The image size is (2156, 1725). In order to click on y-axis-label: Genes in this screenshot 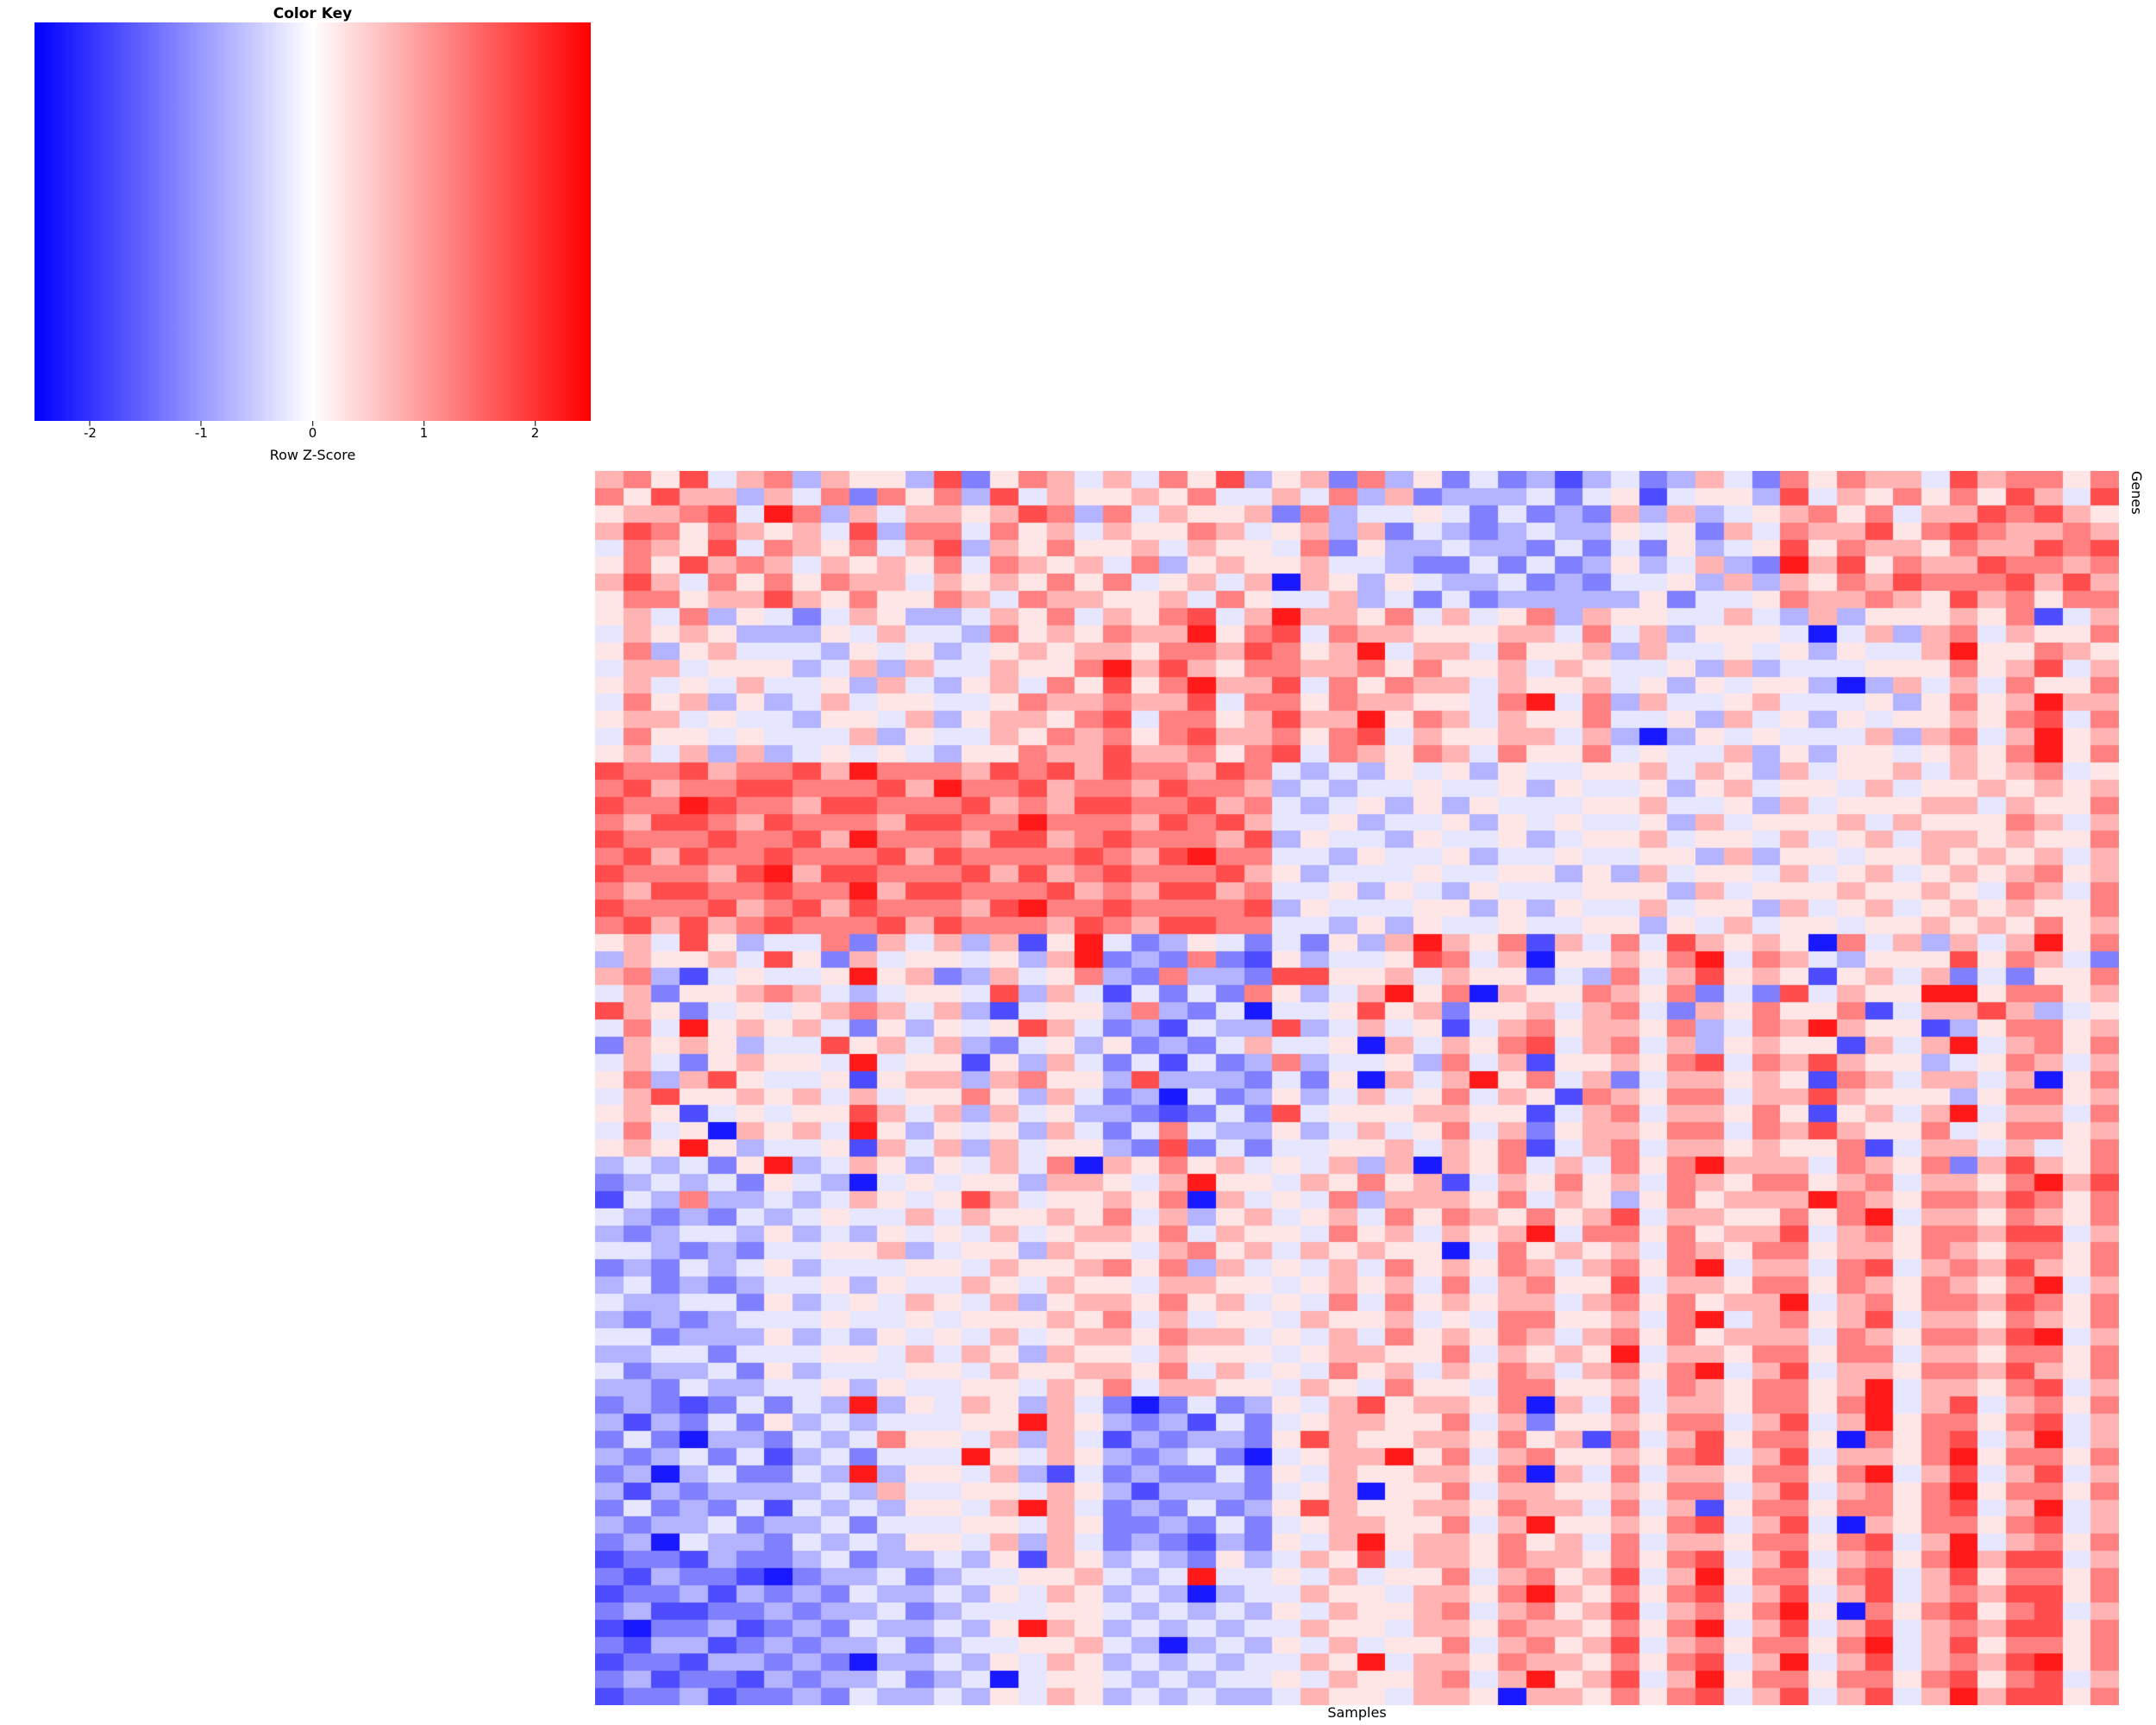, I will do `click(2136, 493)`.